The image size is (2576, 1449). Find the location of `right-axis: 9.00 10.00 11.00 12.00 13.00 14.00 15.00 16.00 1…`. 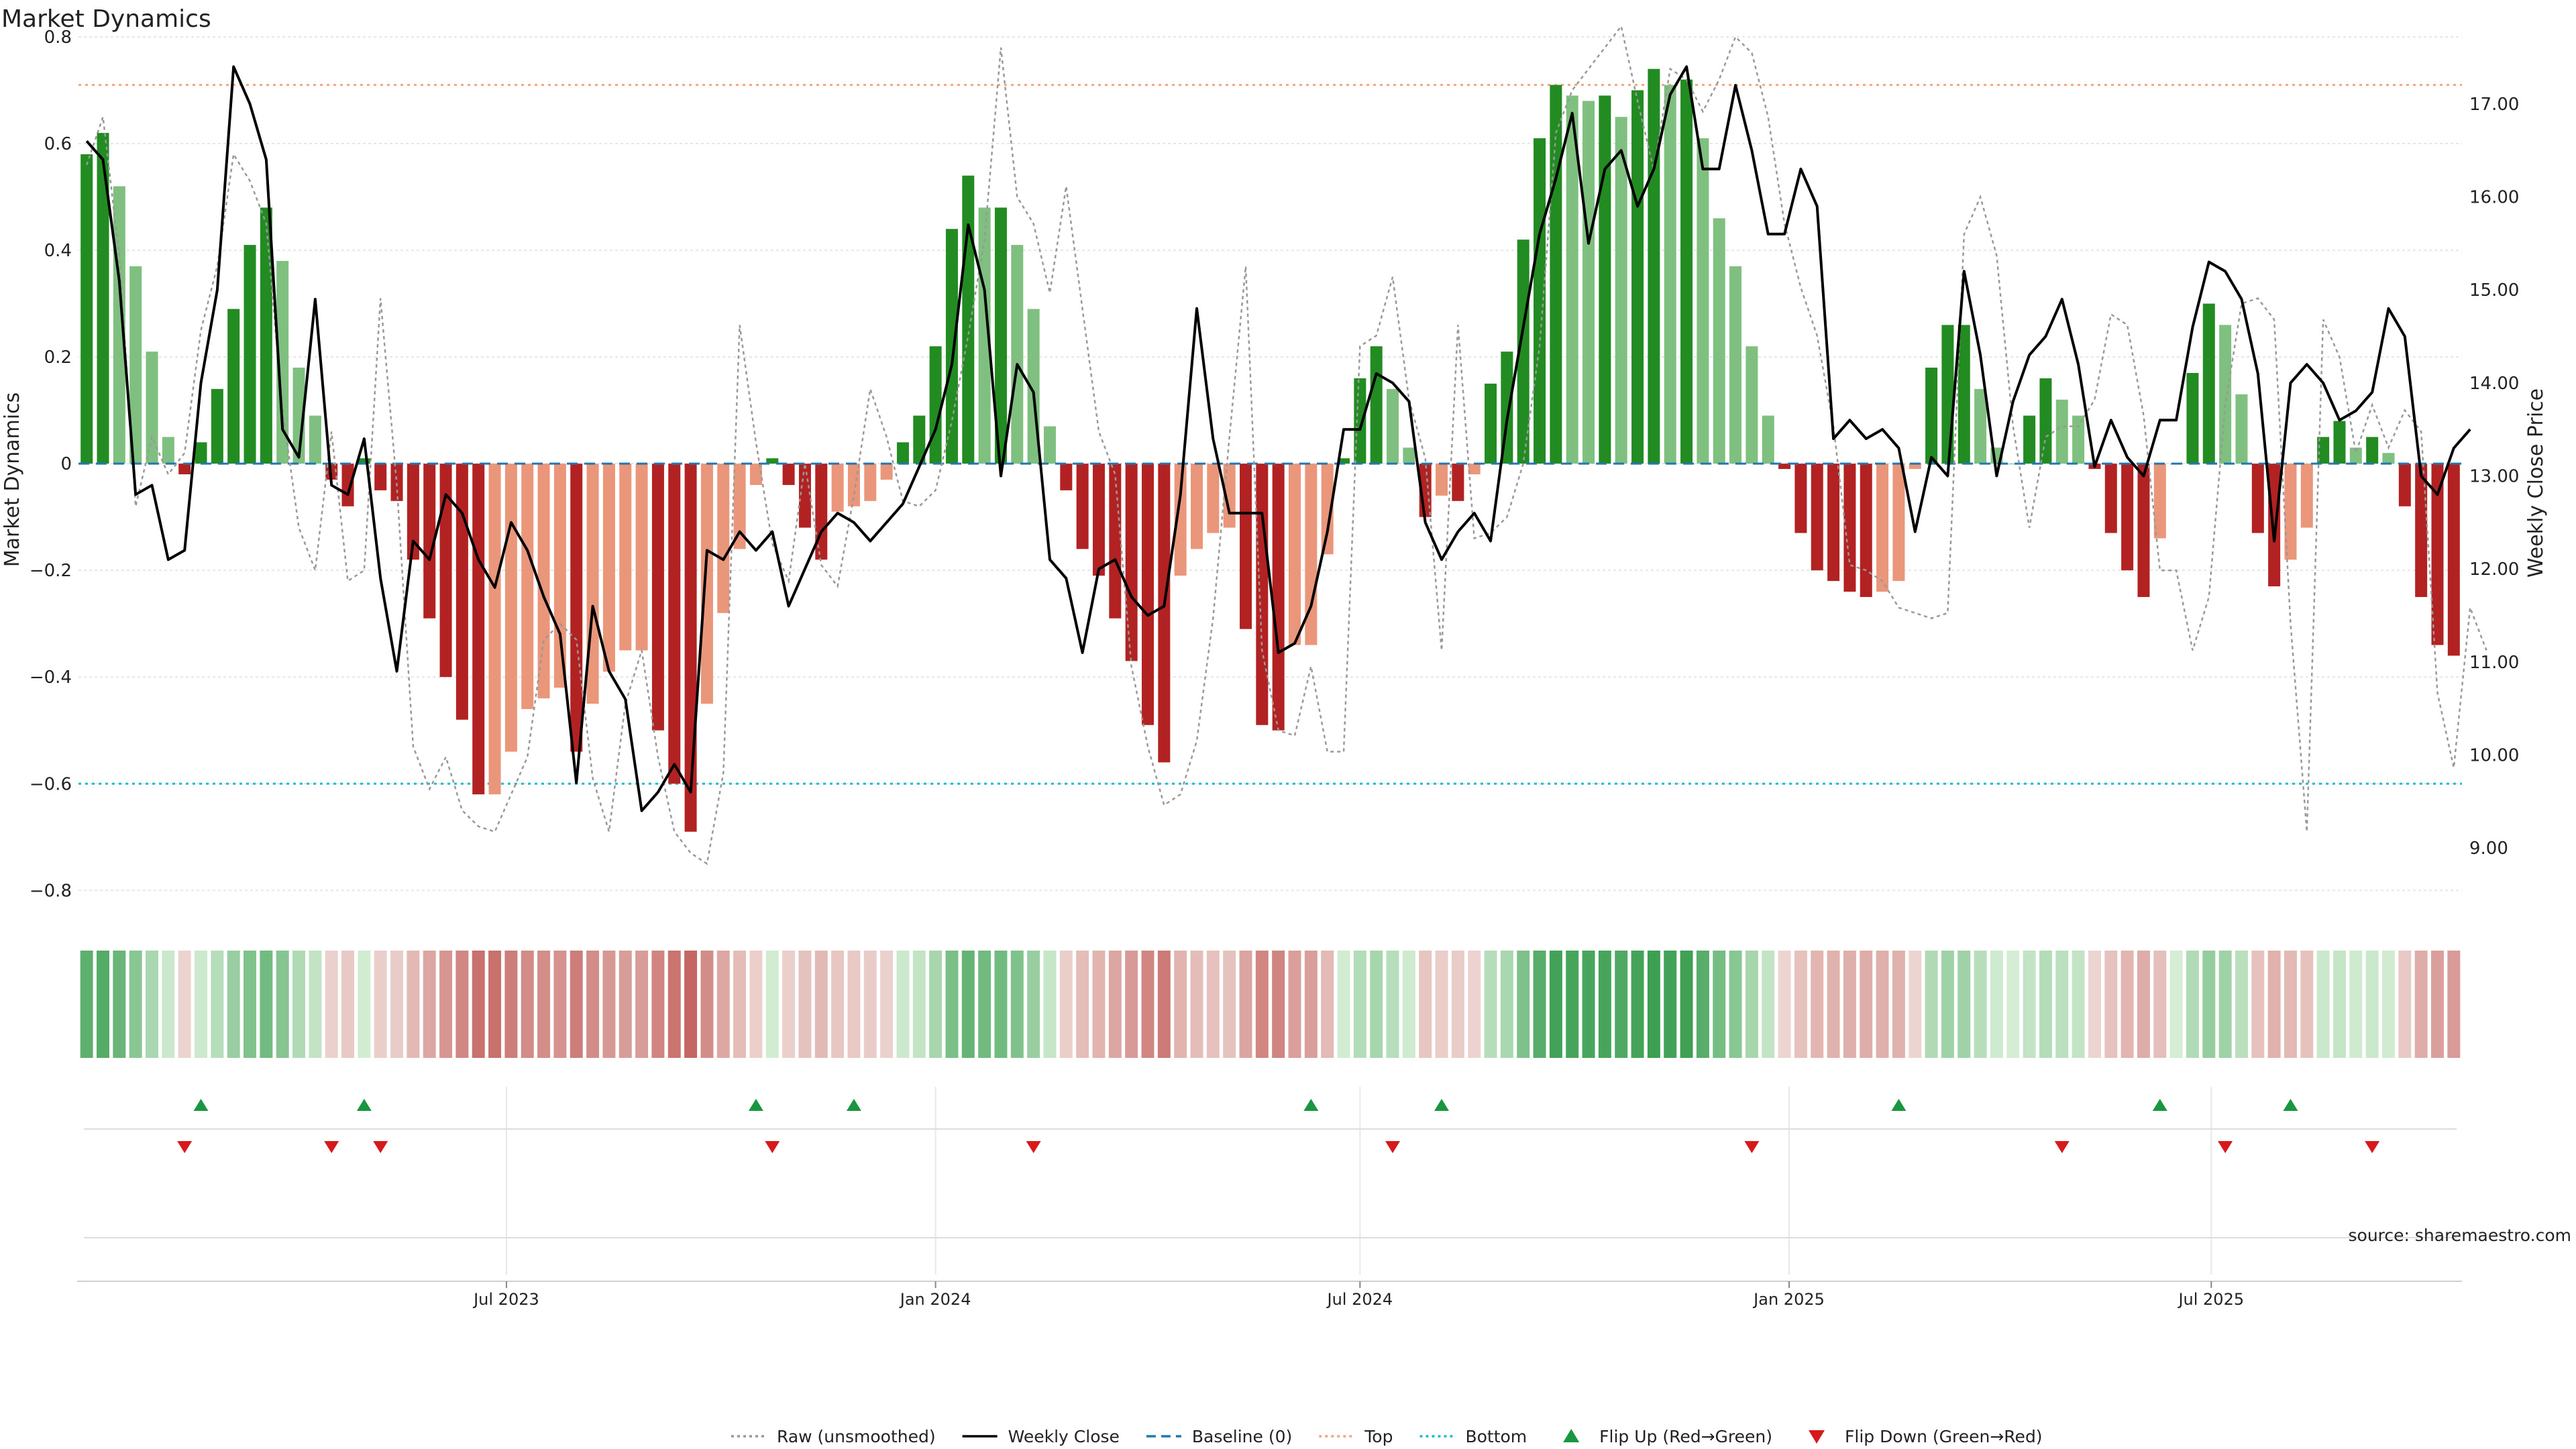

right-axis: 9.00 10.00 11.00 12.00 13.00 14.00 15.00 16.00 1… is located at coordinates (2508, 477).